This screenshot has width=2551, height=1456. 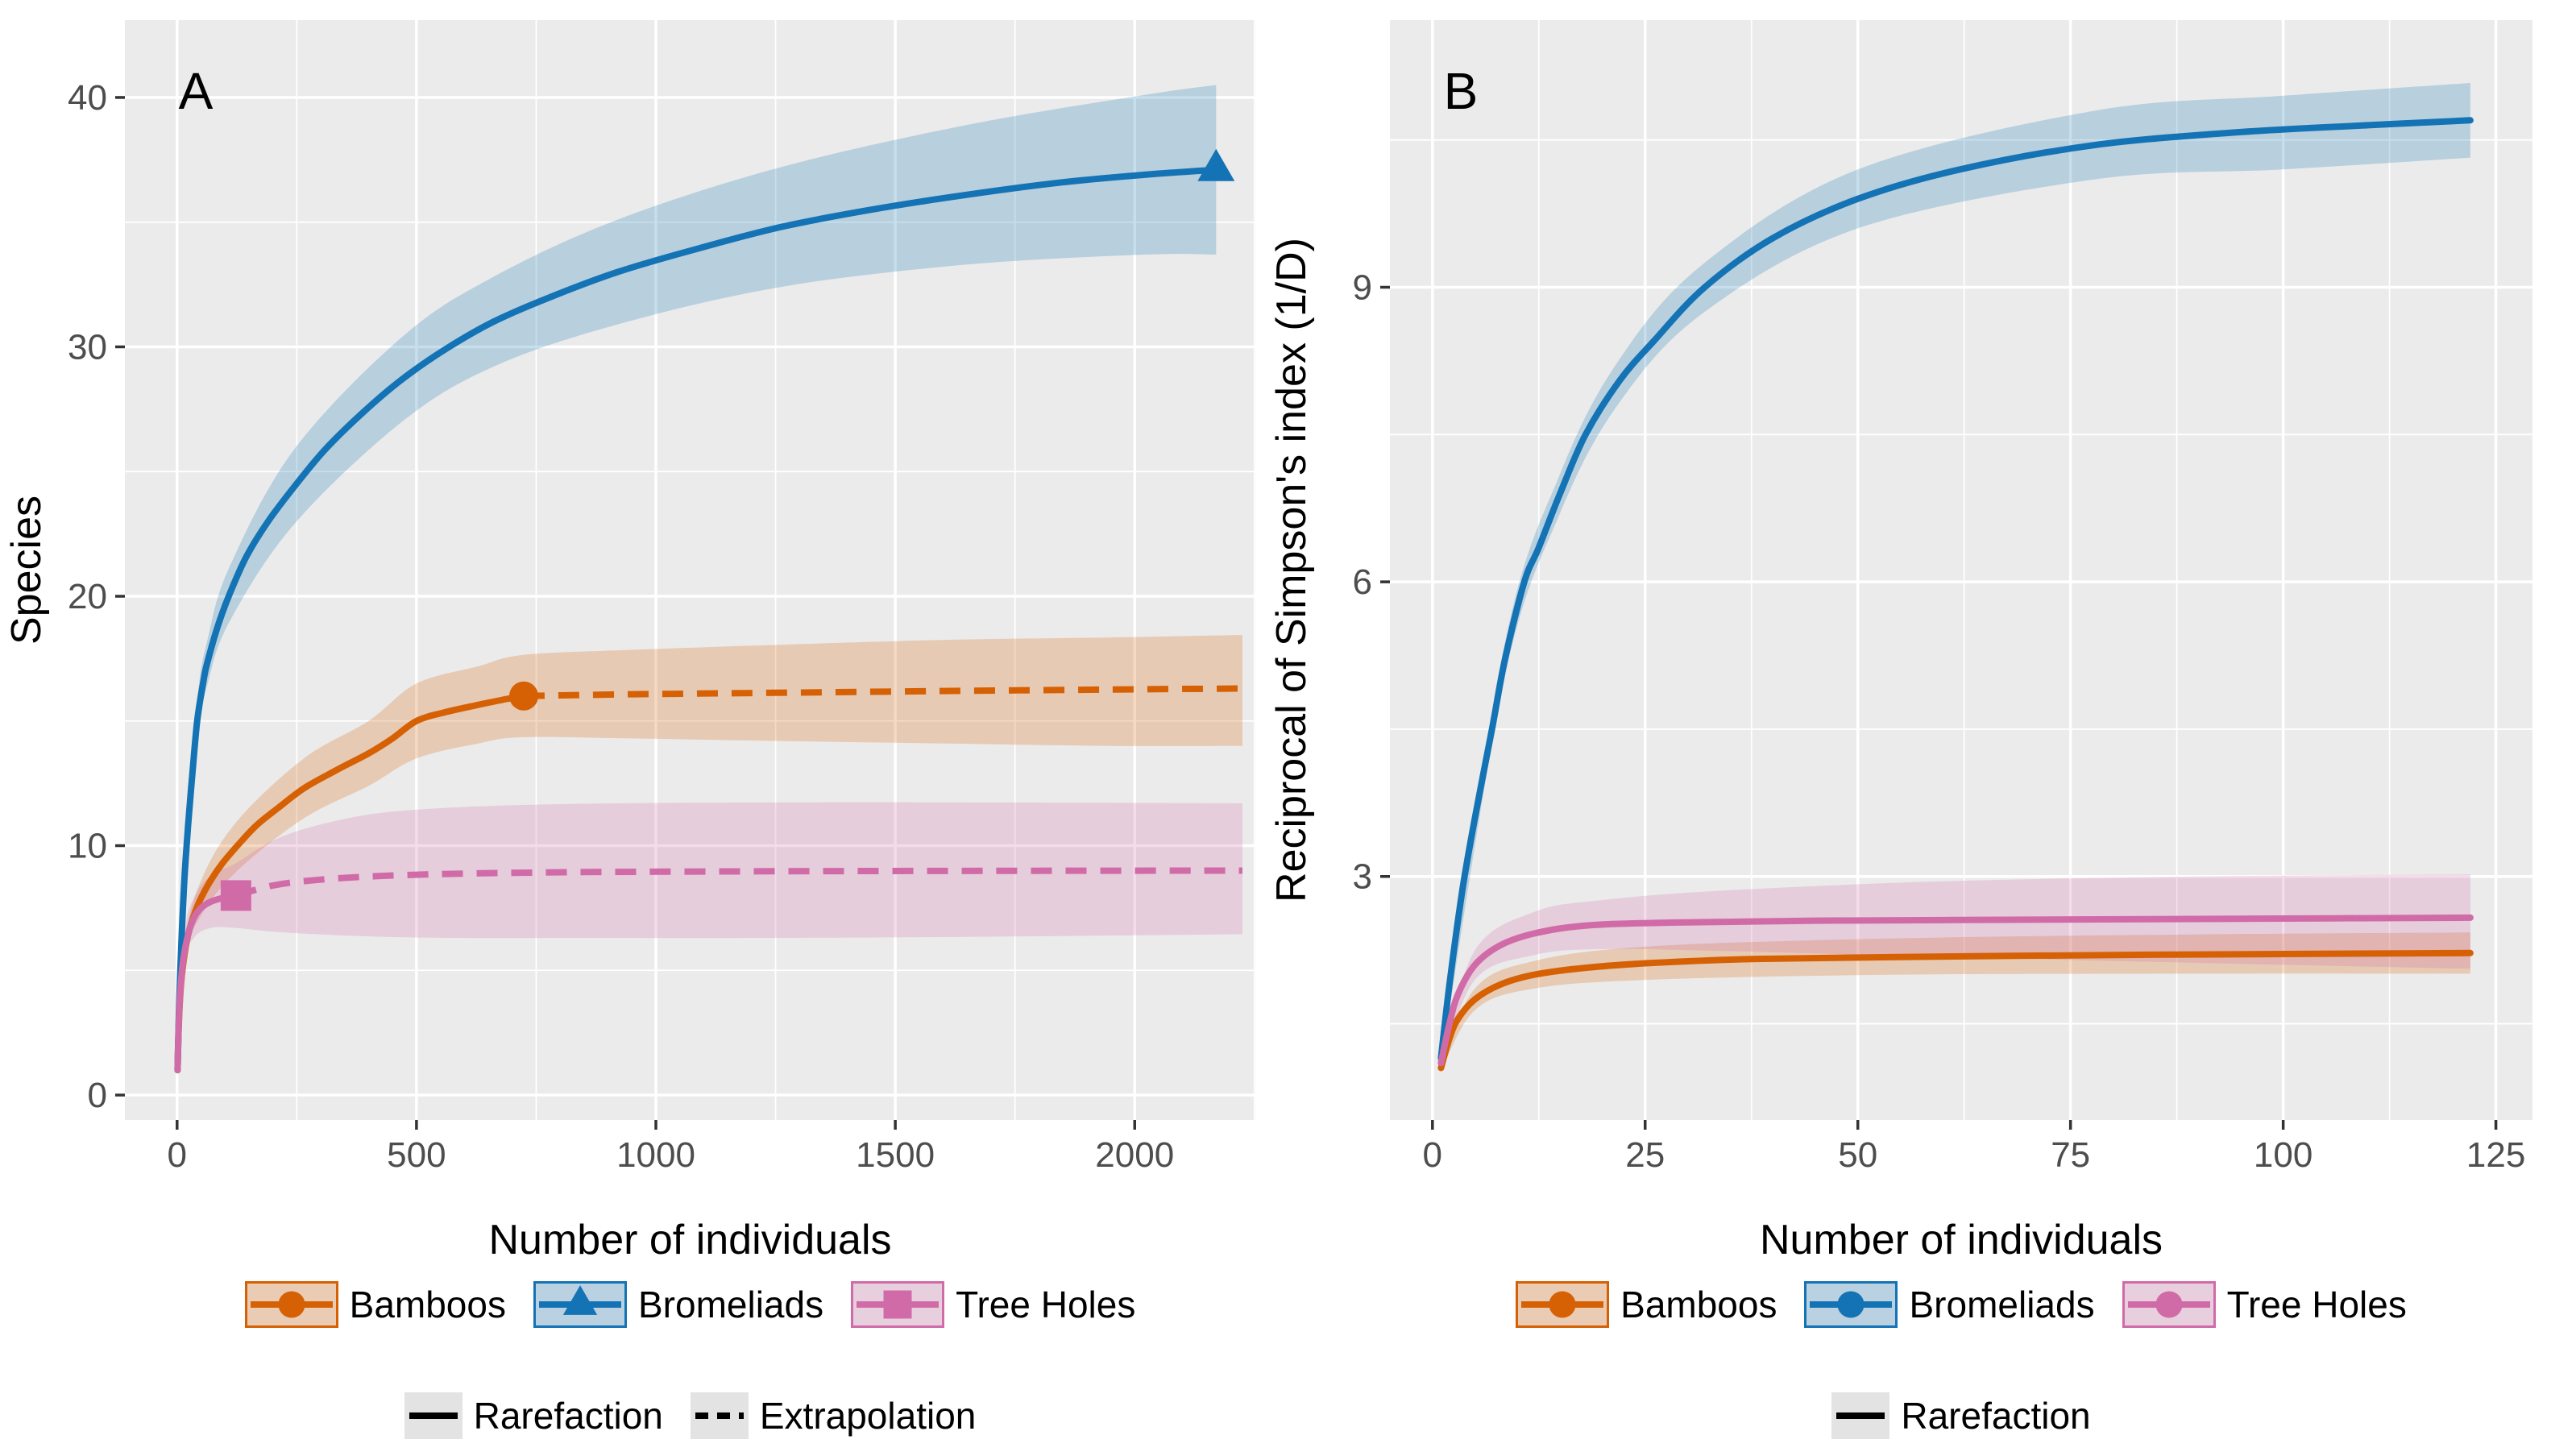 I want to click on panel-a-y-tick-label: 10, so click(x=87, y=845).